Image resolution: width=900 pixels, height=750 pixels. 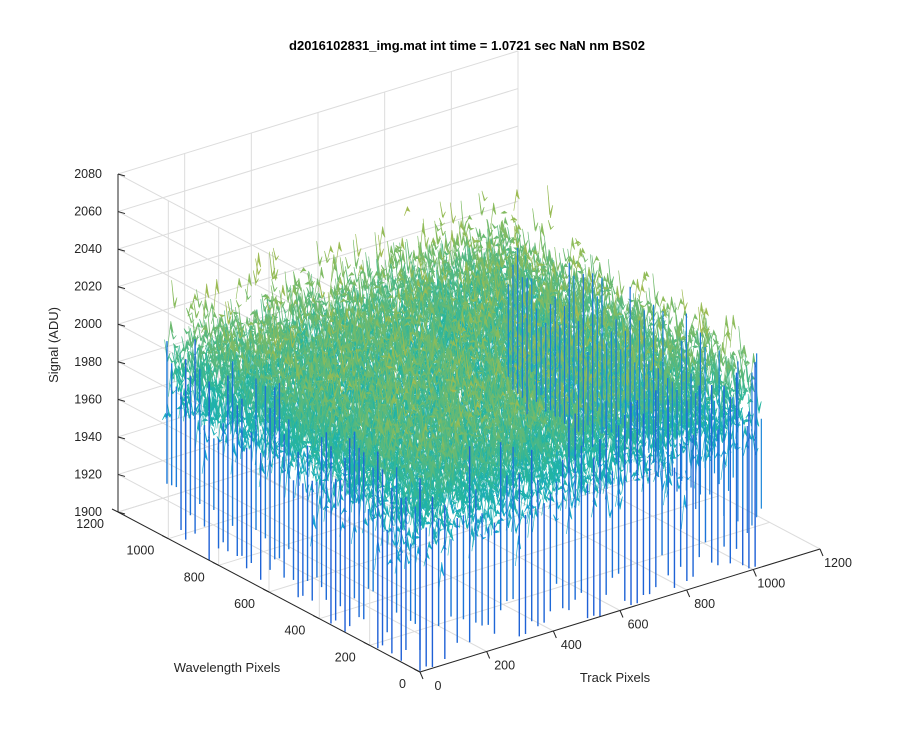 What do you see at coordinates (569, 583) in the screenshot?
I see `floor-grid-line` at bounding box center [569, 583].